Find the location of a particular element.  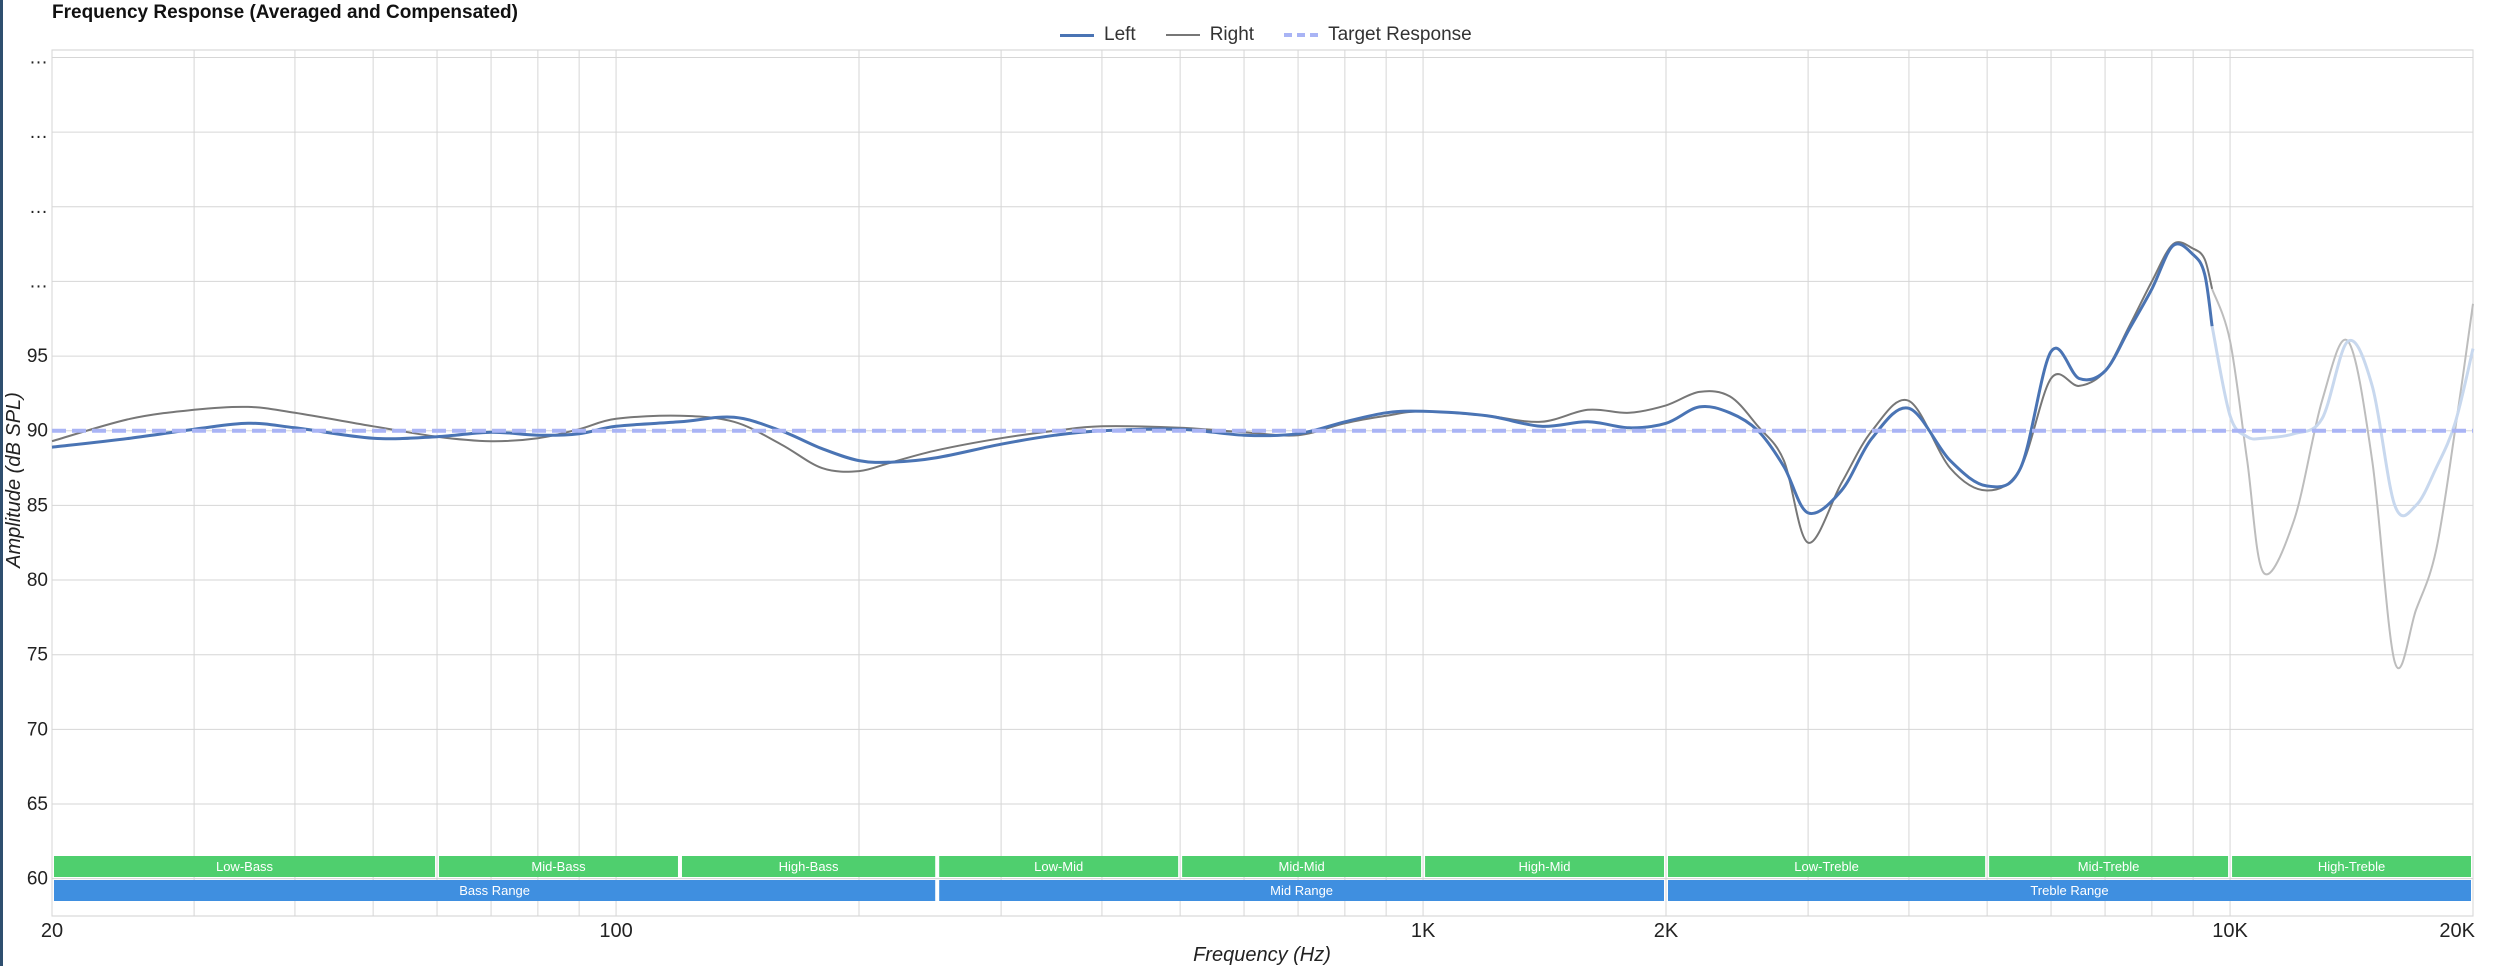

band-low-treble is located at coordinates (1827, 866).